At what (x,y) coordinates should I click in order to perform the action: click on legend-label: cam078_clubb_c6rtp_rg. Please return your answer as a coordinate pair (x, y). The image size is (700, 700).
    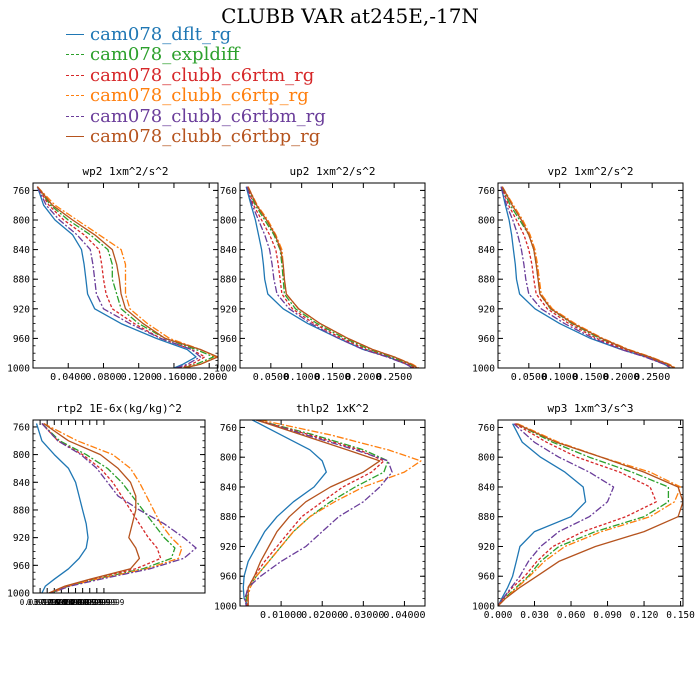
    Looking at the image, I should click on (199, 96).